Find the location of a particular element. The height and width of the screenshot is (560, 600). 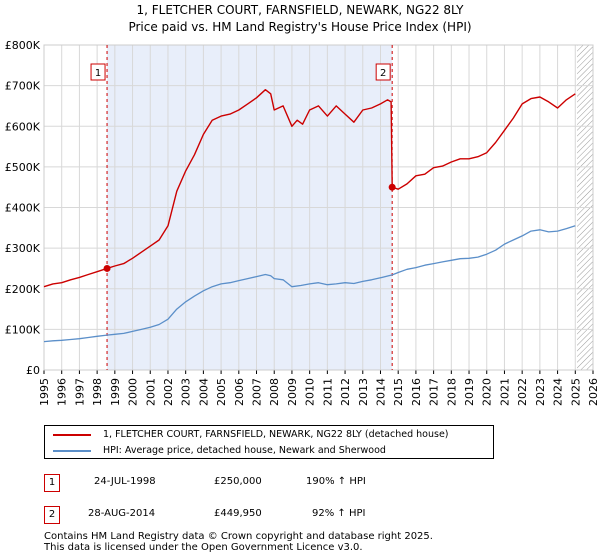

annotation-badge-label: 1 is located at coordinates (98, 73).